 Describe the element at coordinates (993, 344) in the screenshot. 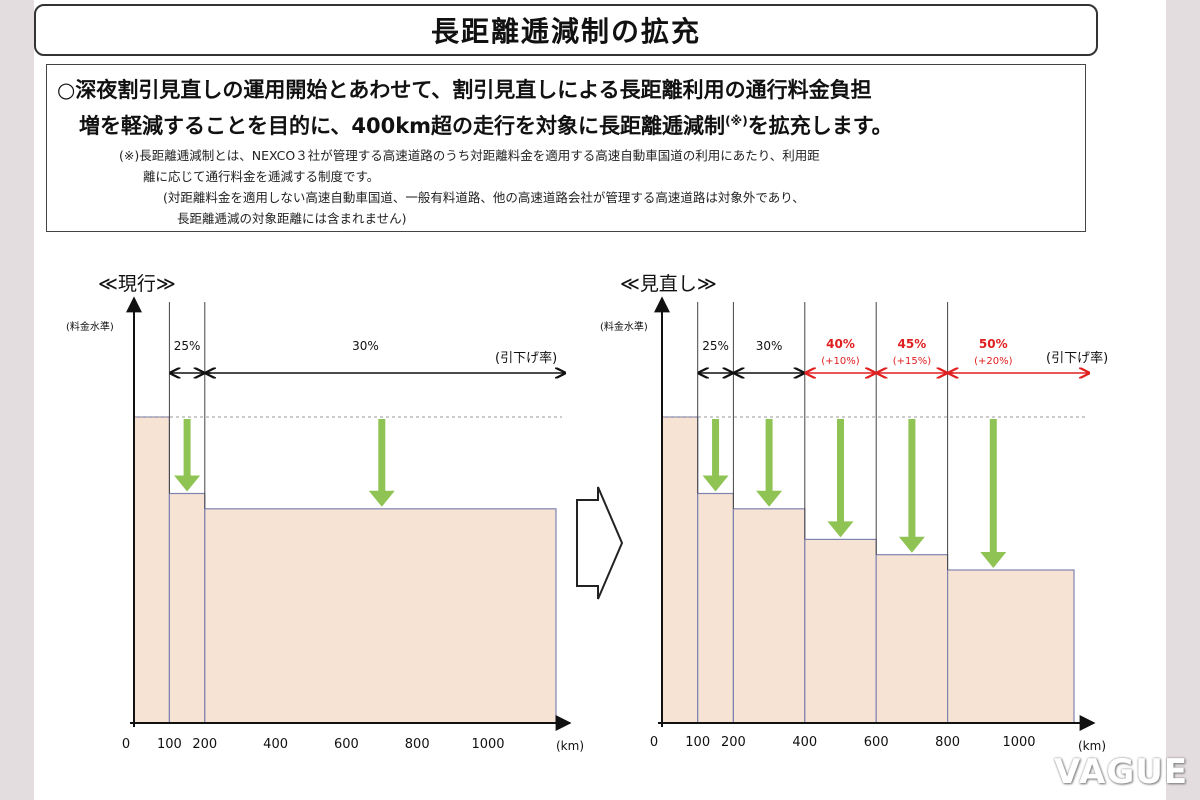

I see `rate-label: 50%` at that location.